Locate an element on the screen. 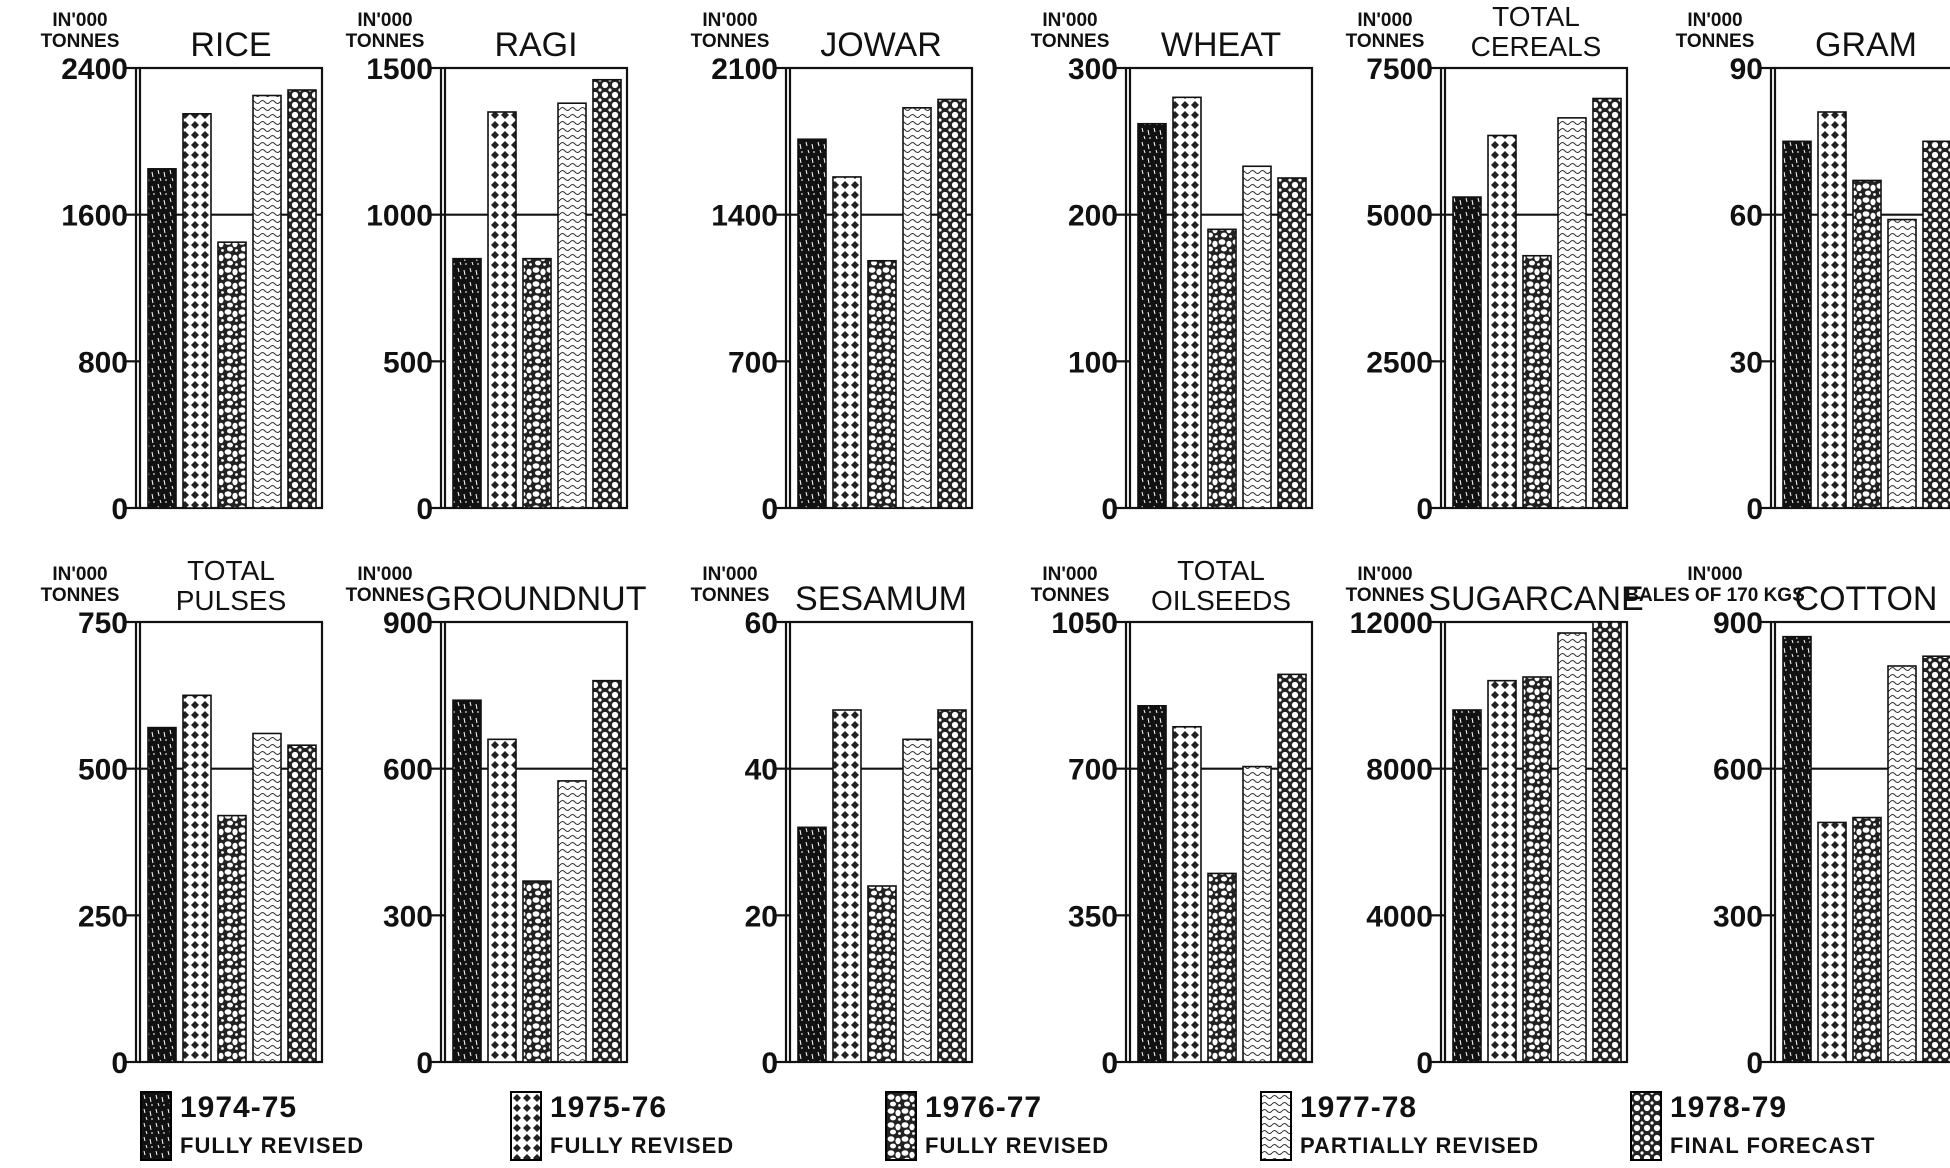 The image size is (1950, 1168). y-tick-label: 1500 is located at coordinates (399, 69).